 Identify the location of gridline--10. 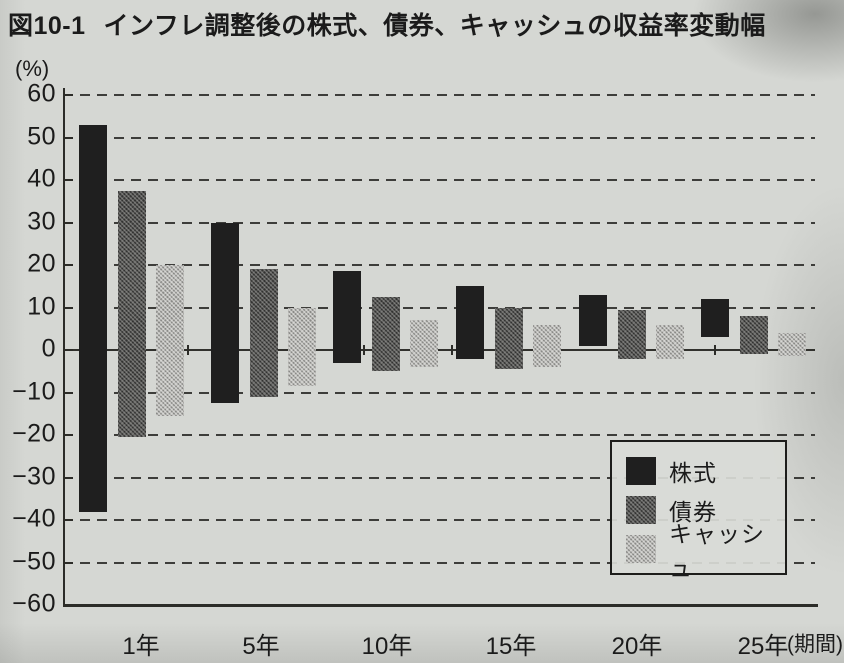
(439, 392).